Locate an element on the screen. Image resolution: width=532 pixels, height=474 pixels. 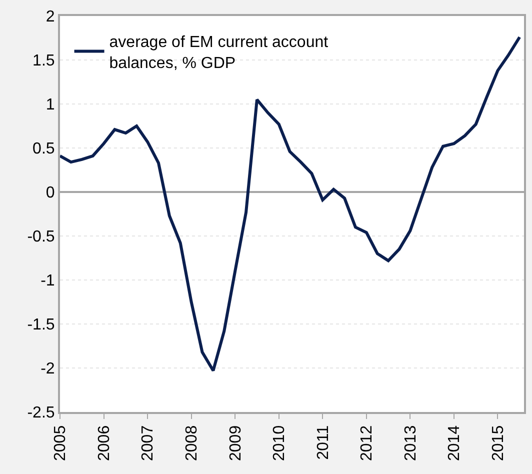
x-tick-label: 2010 is located at coordinates (279, 443).